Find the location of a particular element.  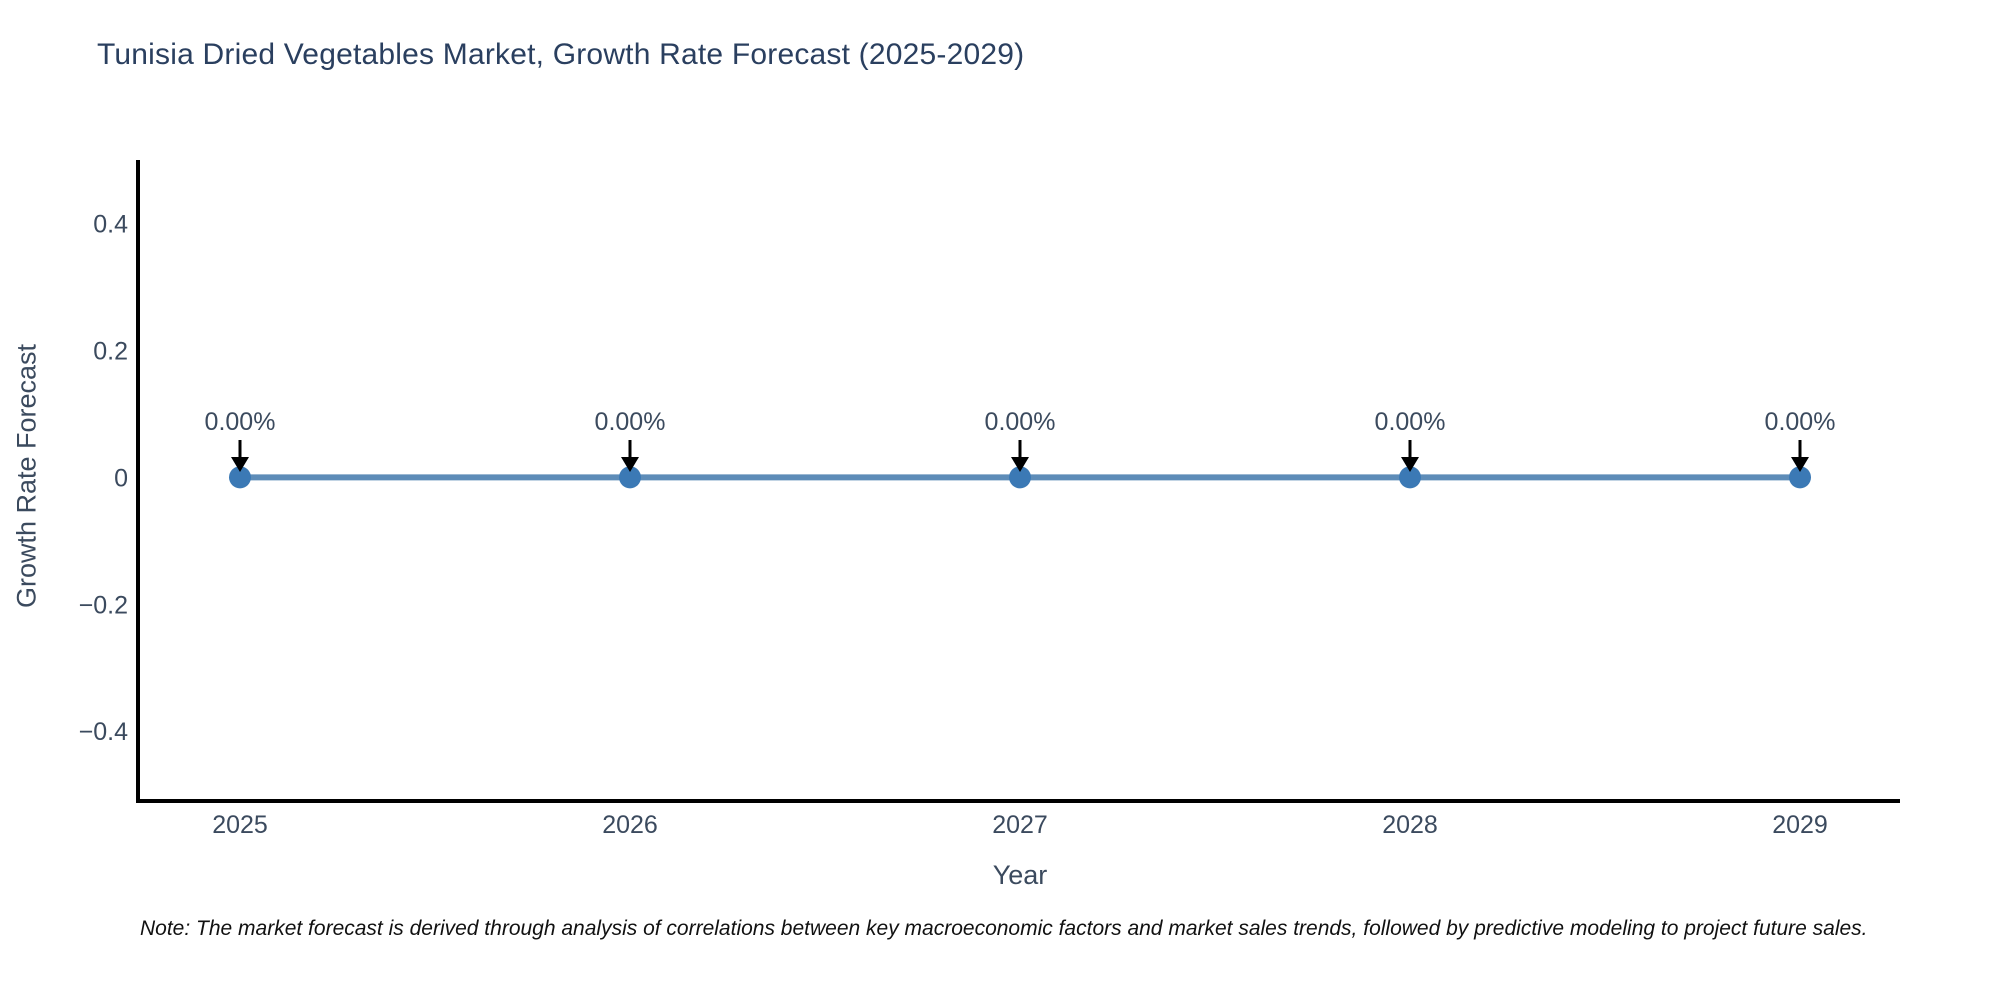

x-tick-label: 2027 is located at coordinates (1020, 825).